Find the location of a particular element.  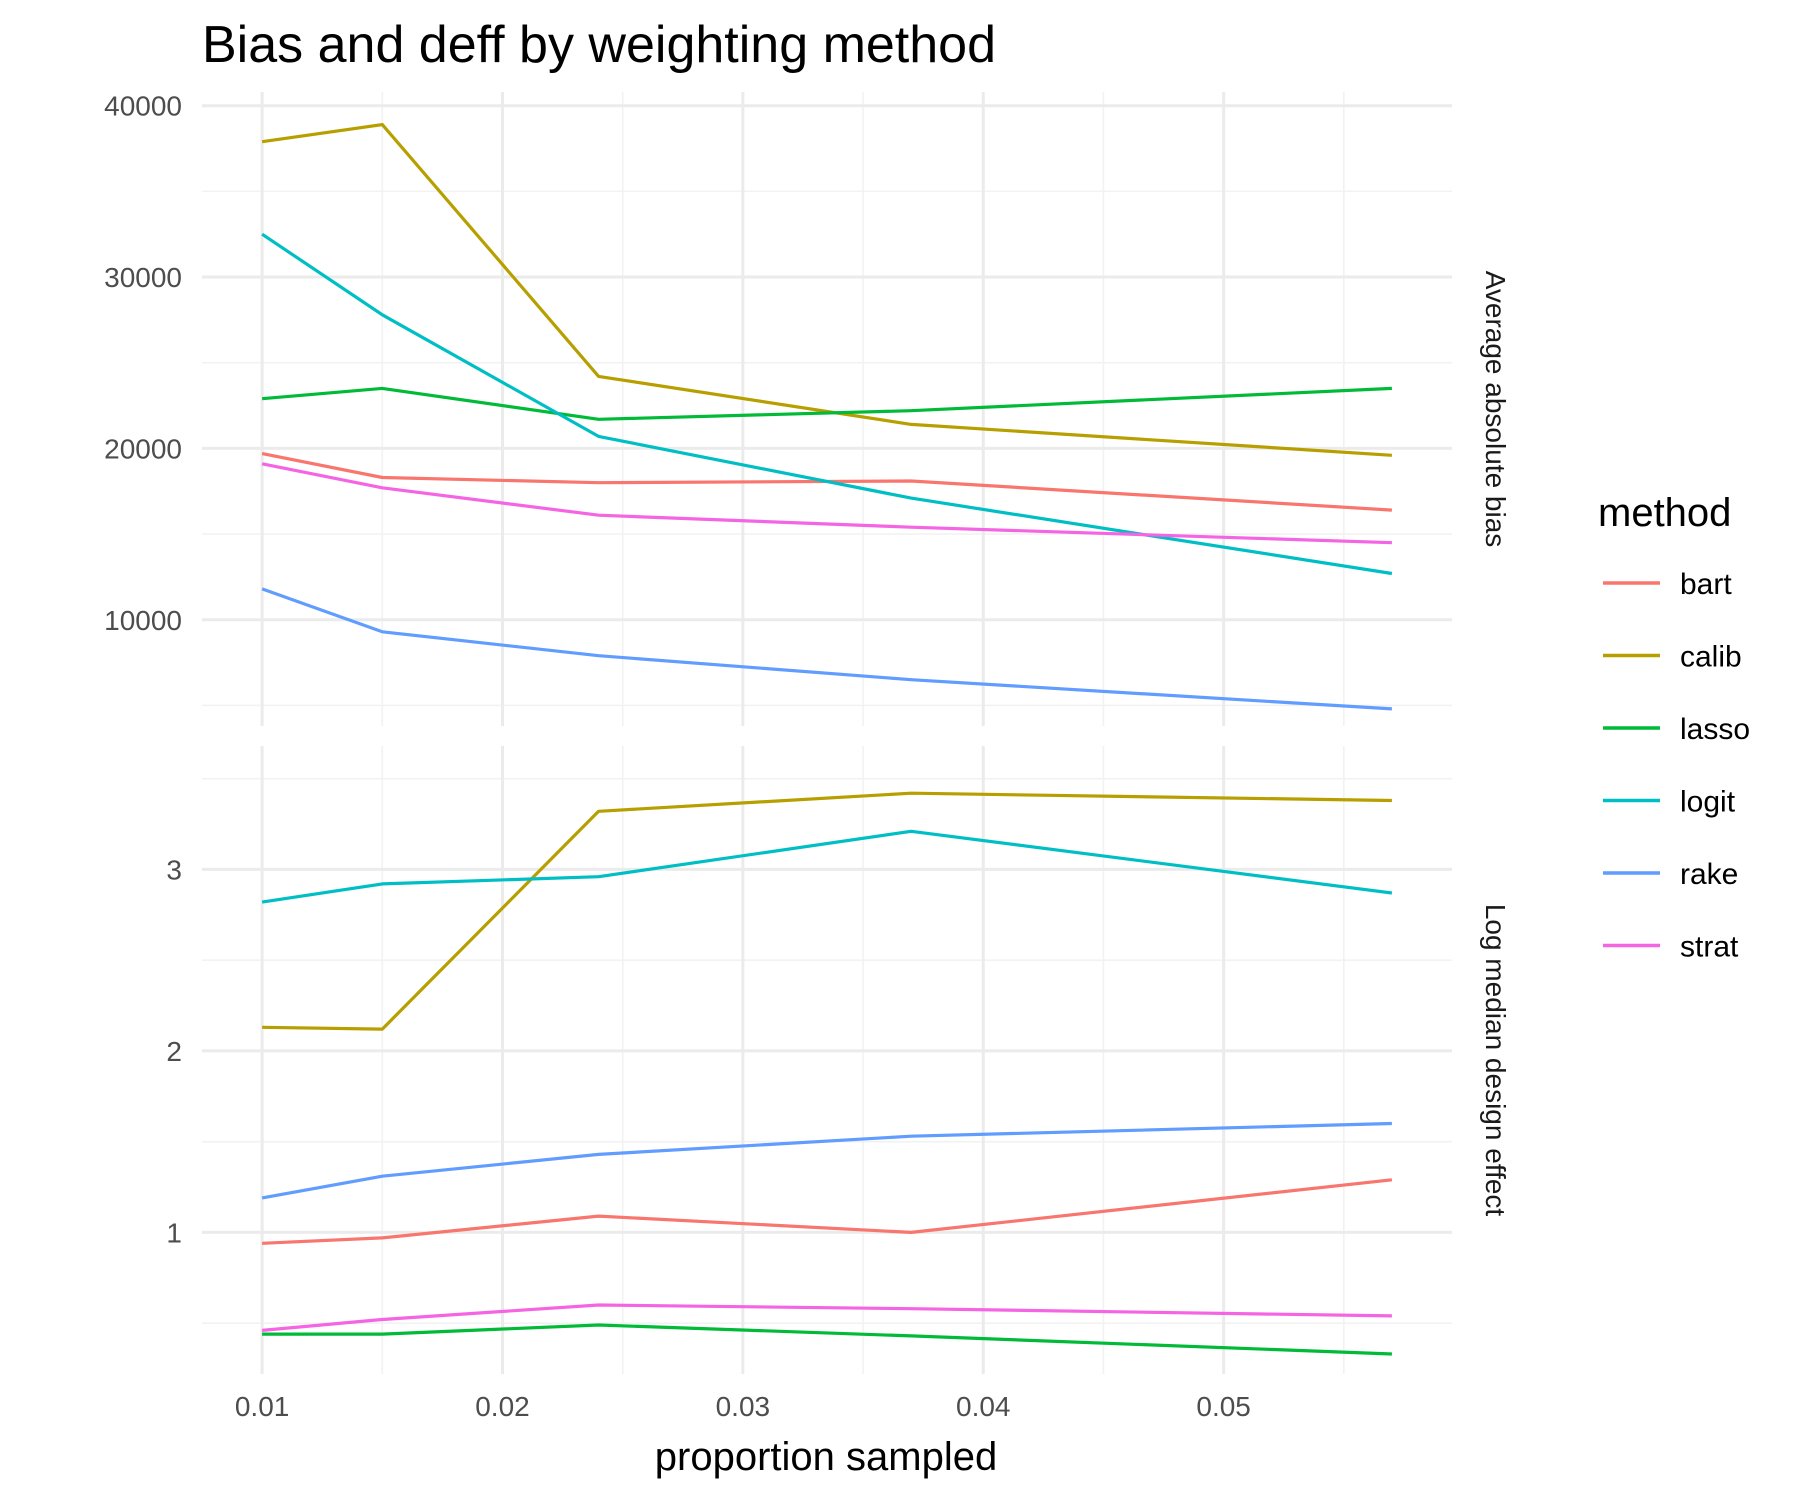

strip-label-bottom: Log median design effect is located at coordinates (1495, 1060).